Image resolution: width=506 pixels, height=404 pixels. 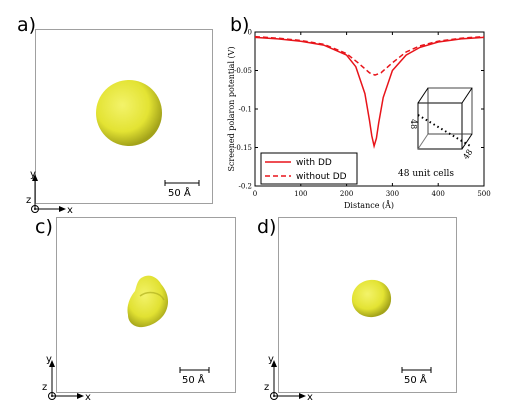 I want to click on panel-d-axis-z: z, so click(x=266, y=387).